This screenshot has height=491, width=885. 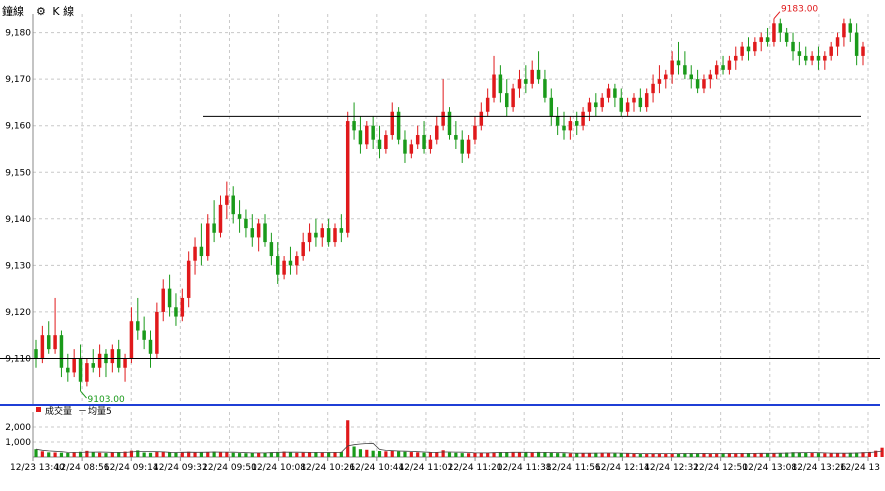 I want to click on volume-legend: 成交量 －均量5, so click(x=74, y=411).